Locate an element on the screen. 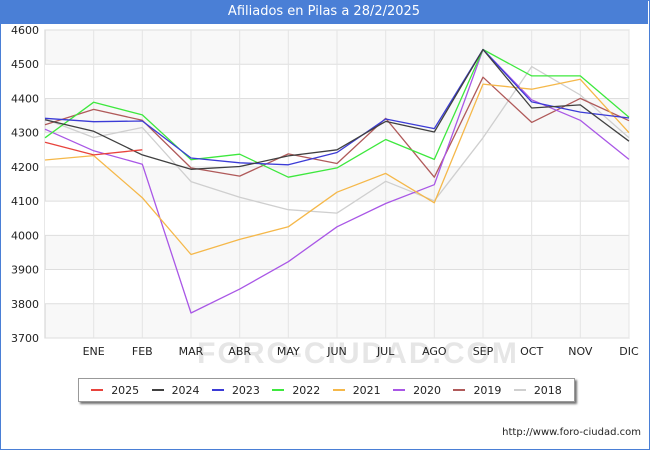  y-tick-label: 4300 is located at coordinates (25, 133).